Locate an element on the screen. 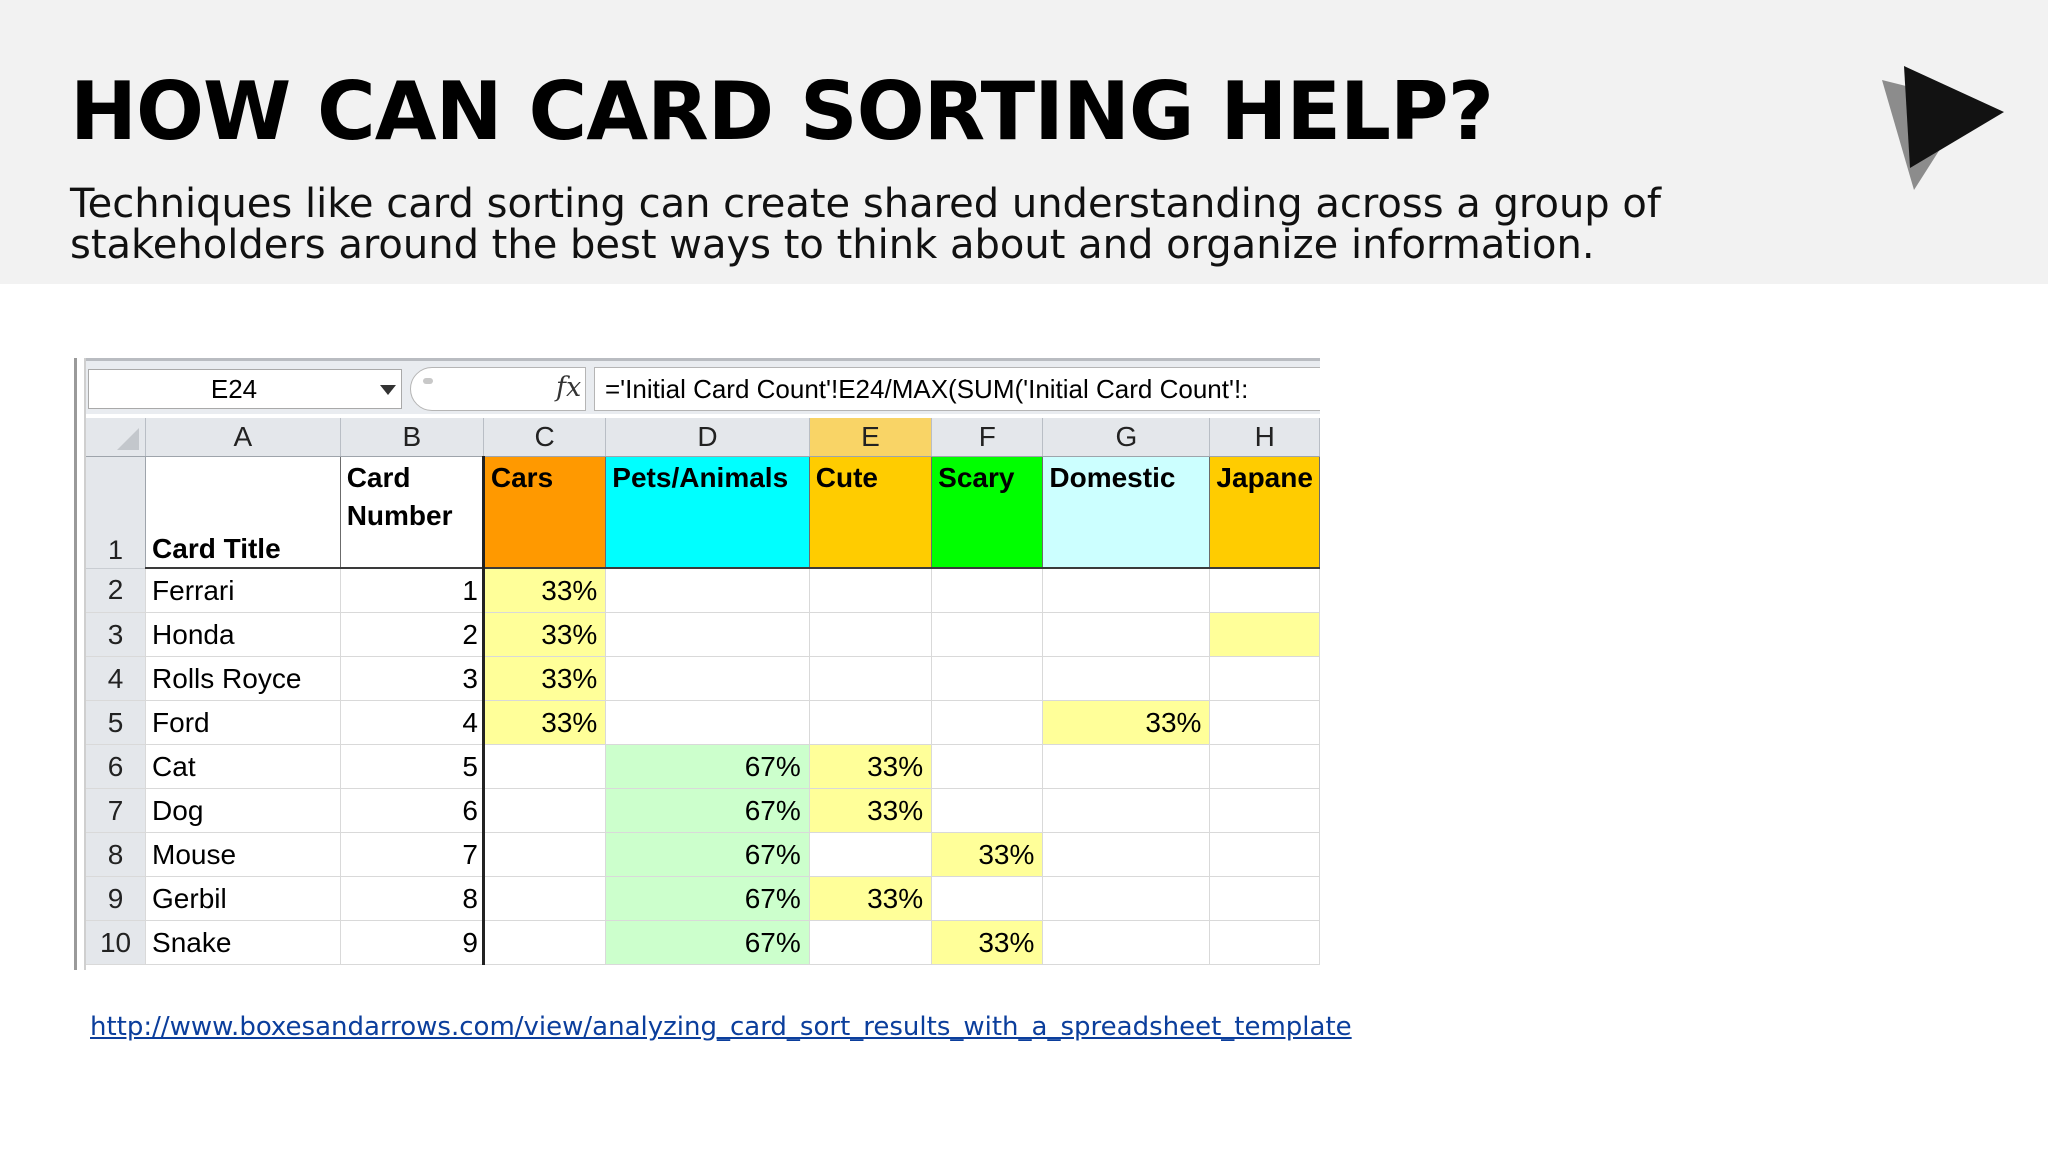  cell-card-title: Mouse is located at coordinates (243, 854).